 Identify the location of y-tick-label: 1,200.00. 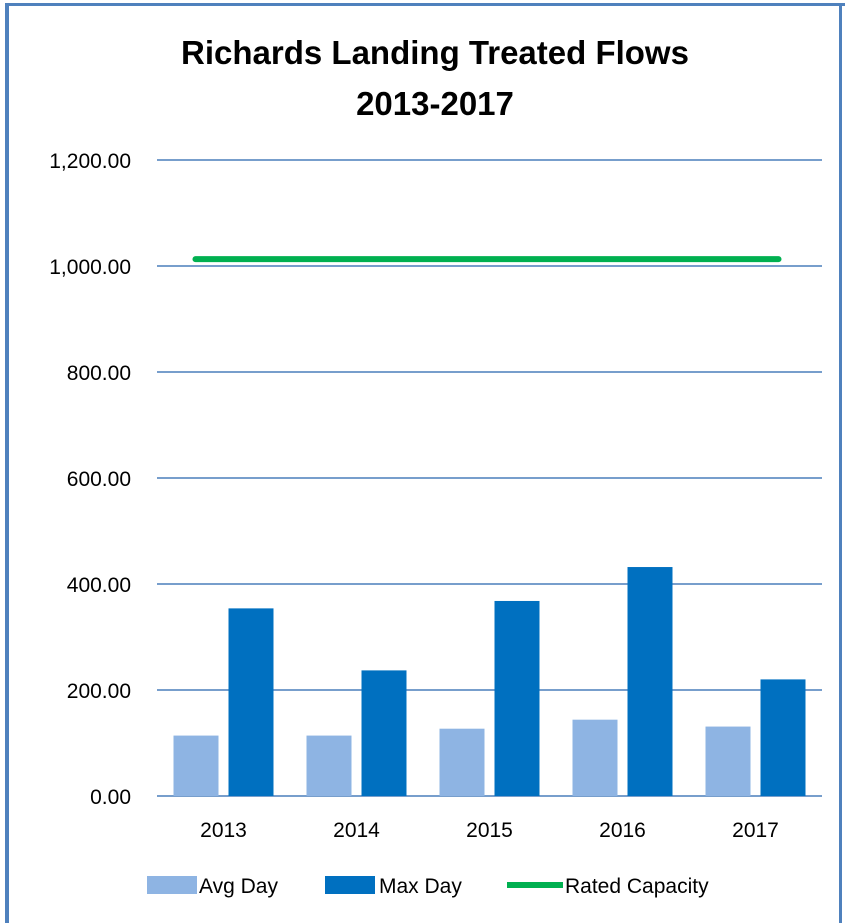
(90, 161).